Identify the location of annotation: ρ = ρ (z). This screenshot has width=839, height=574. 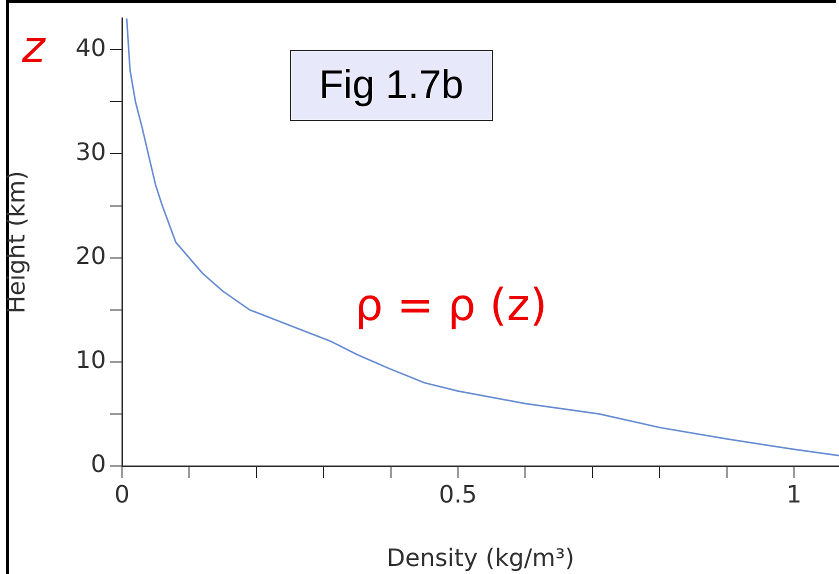
(451, 305).